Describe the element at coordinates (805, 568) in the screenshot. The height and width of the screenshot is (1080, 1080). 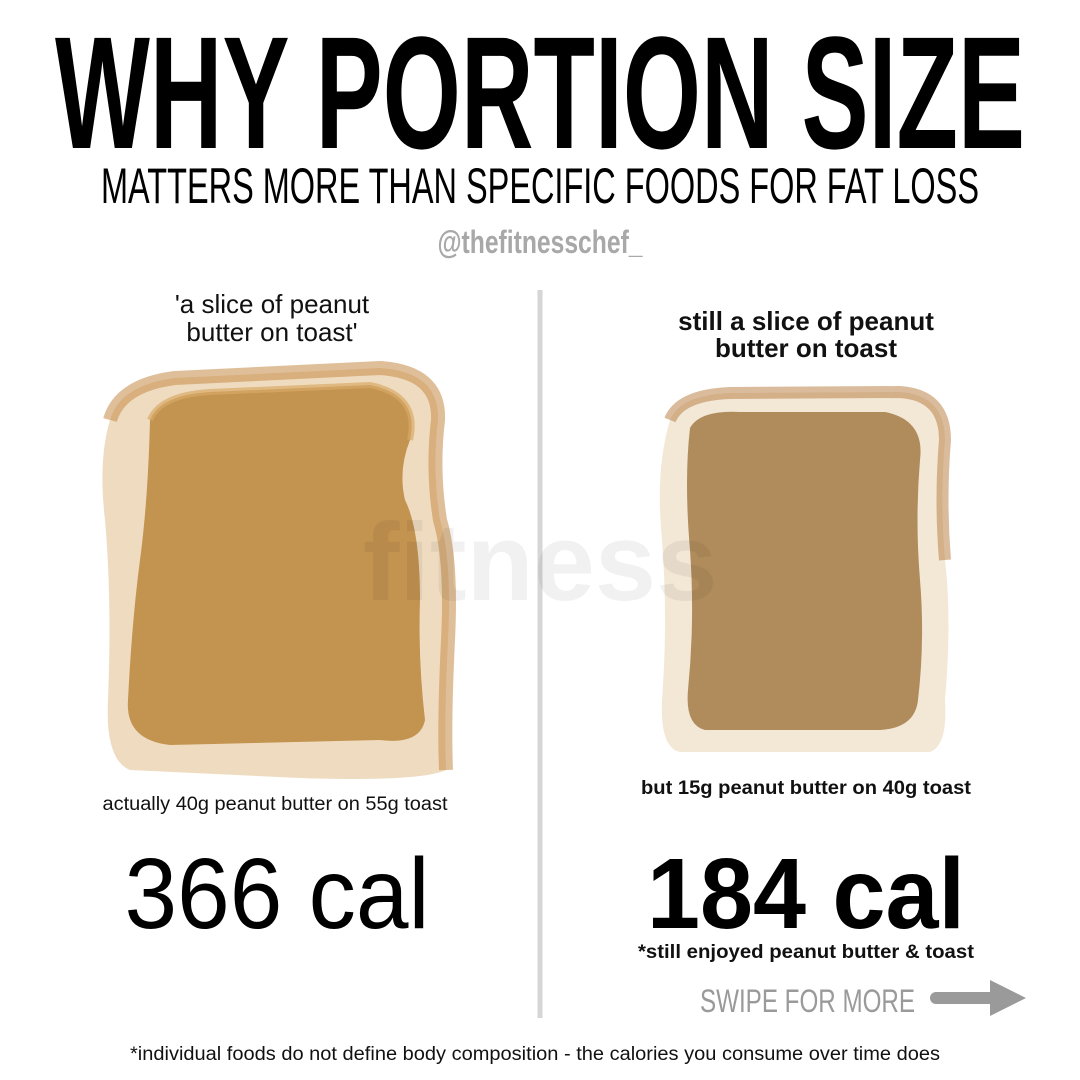
I see `toast-small` at that location.